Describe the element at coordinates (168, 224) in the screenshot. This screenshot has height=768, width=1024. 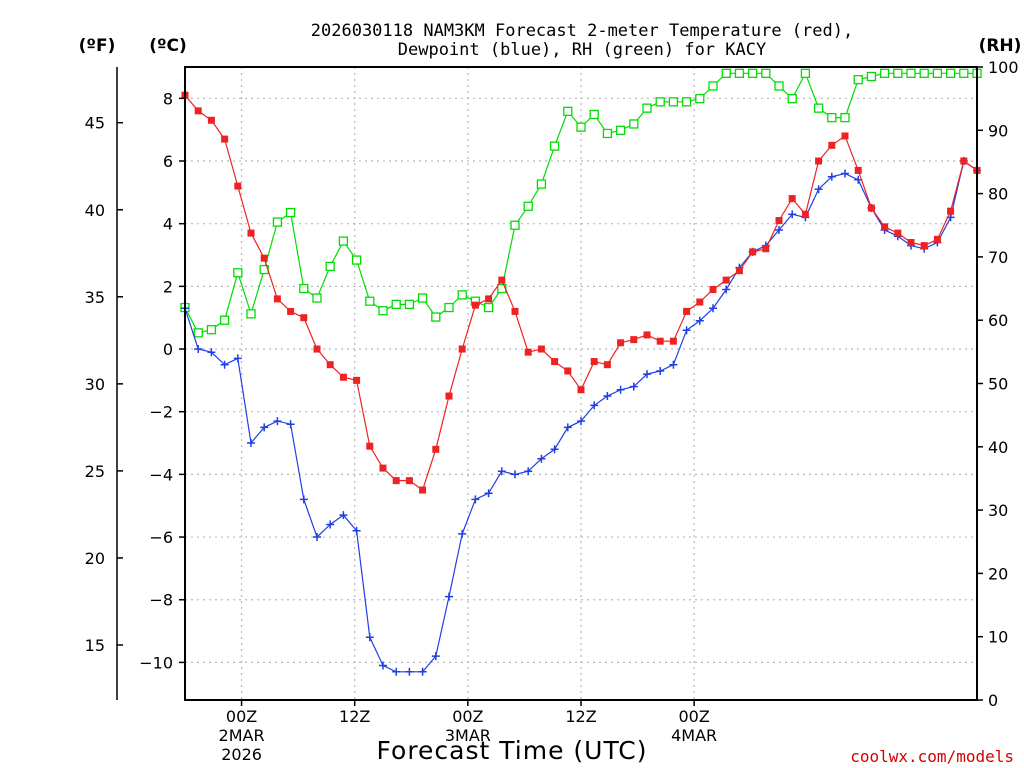
I see `celsius-tick-label: 4` at that location.